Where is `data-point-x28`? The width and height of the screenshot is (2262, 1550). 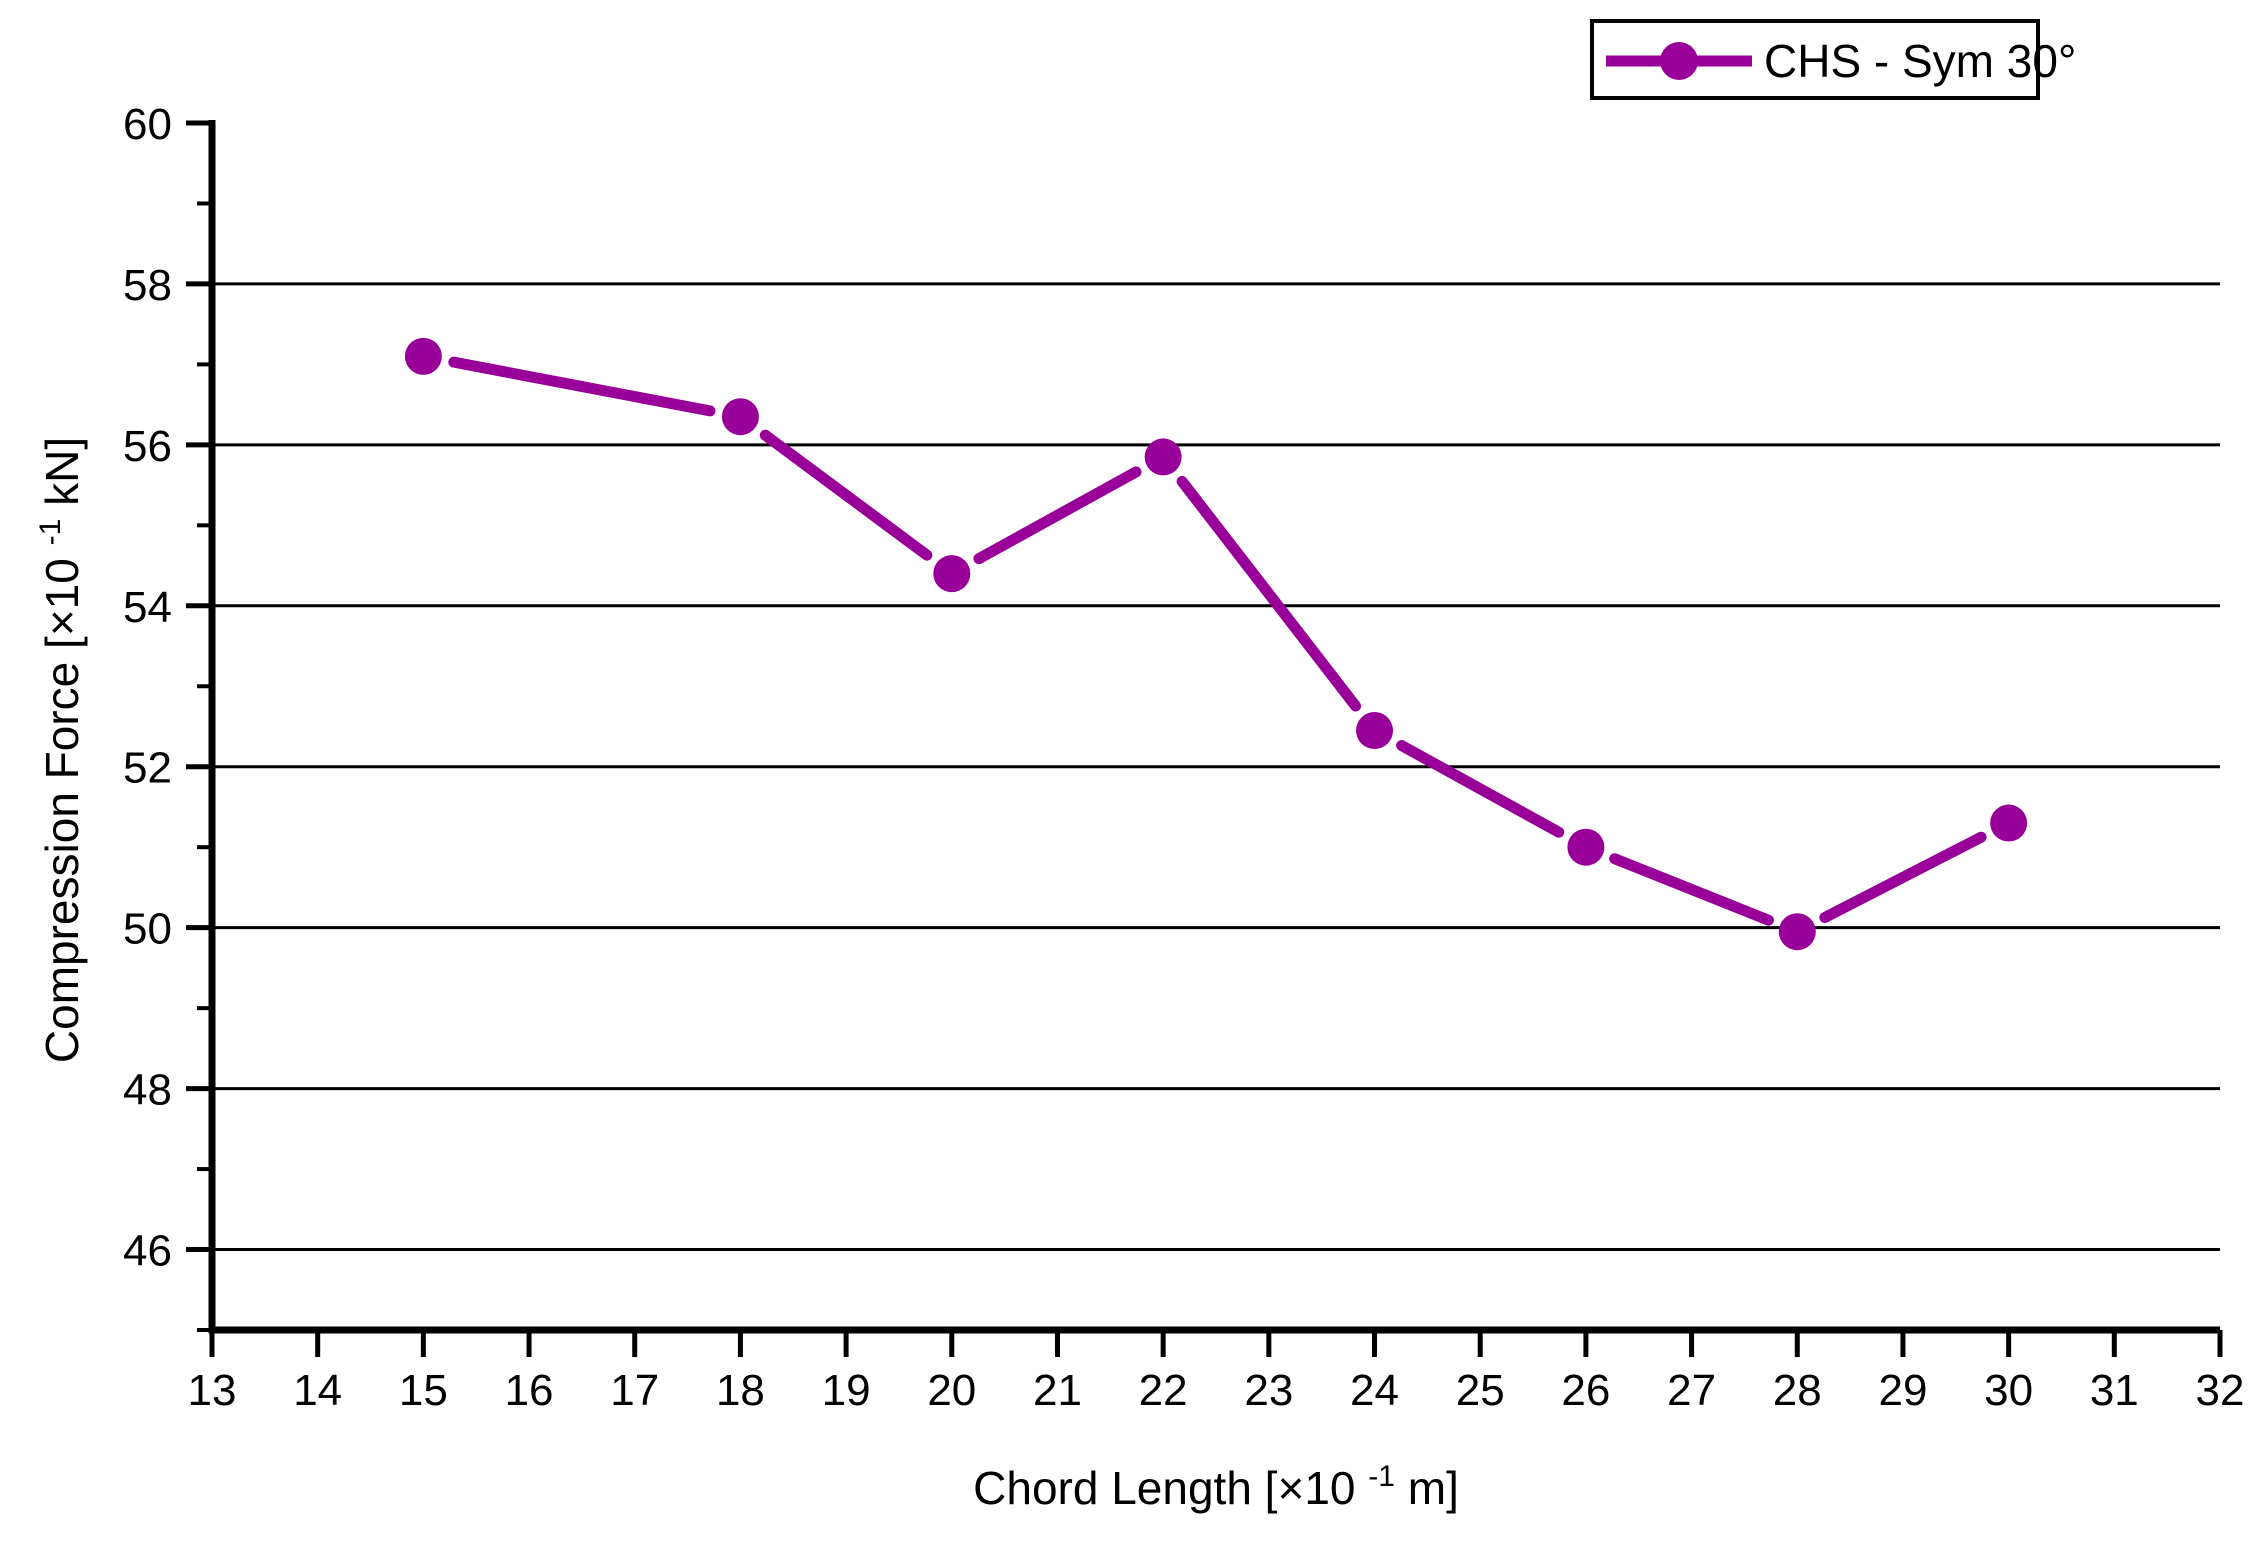
data-point-x28 is located at coordinates (1797, 932).